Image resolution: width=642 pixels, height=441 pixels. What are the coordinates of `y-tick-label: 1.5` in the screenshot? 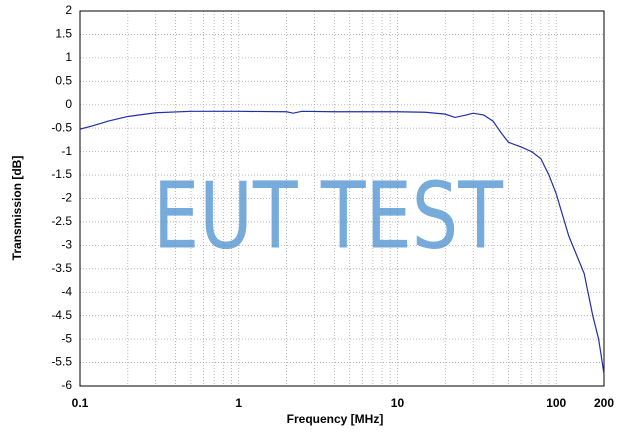 It's located at (63, 34).